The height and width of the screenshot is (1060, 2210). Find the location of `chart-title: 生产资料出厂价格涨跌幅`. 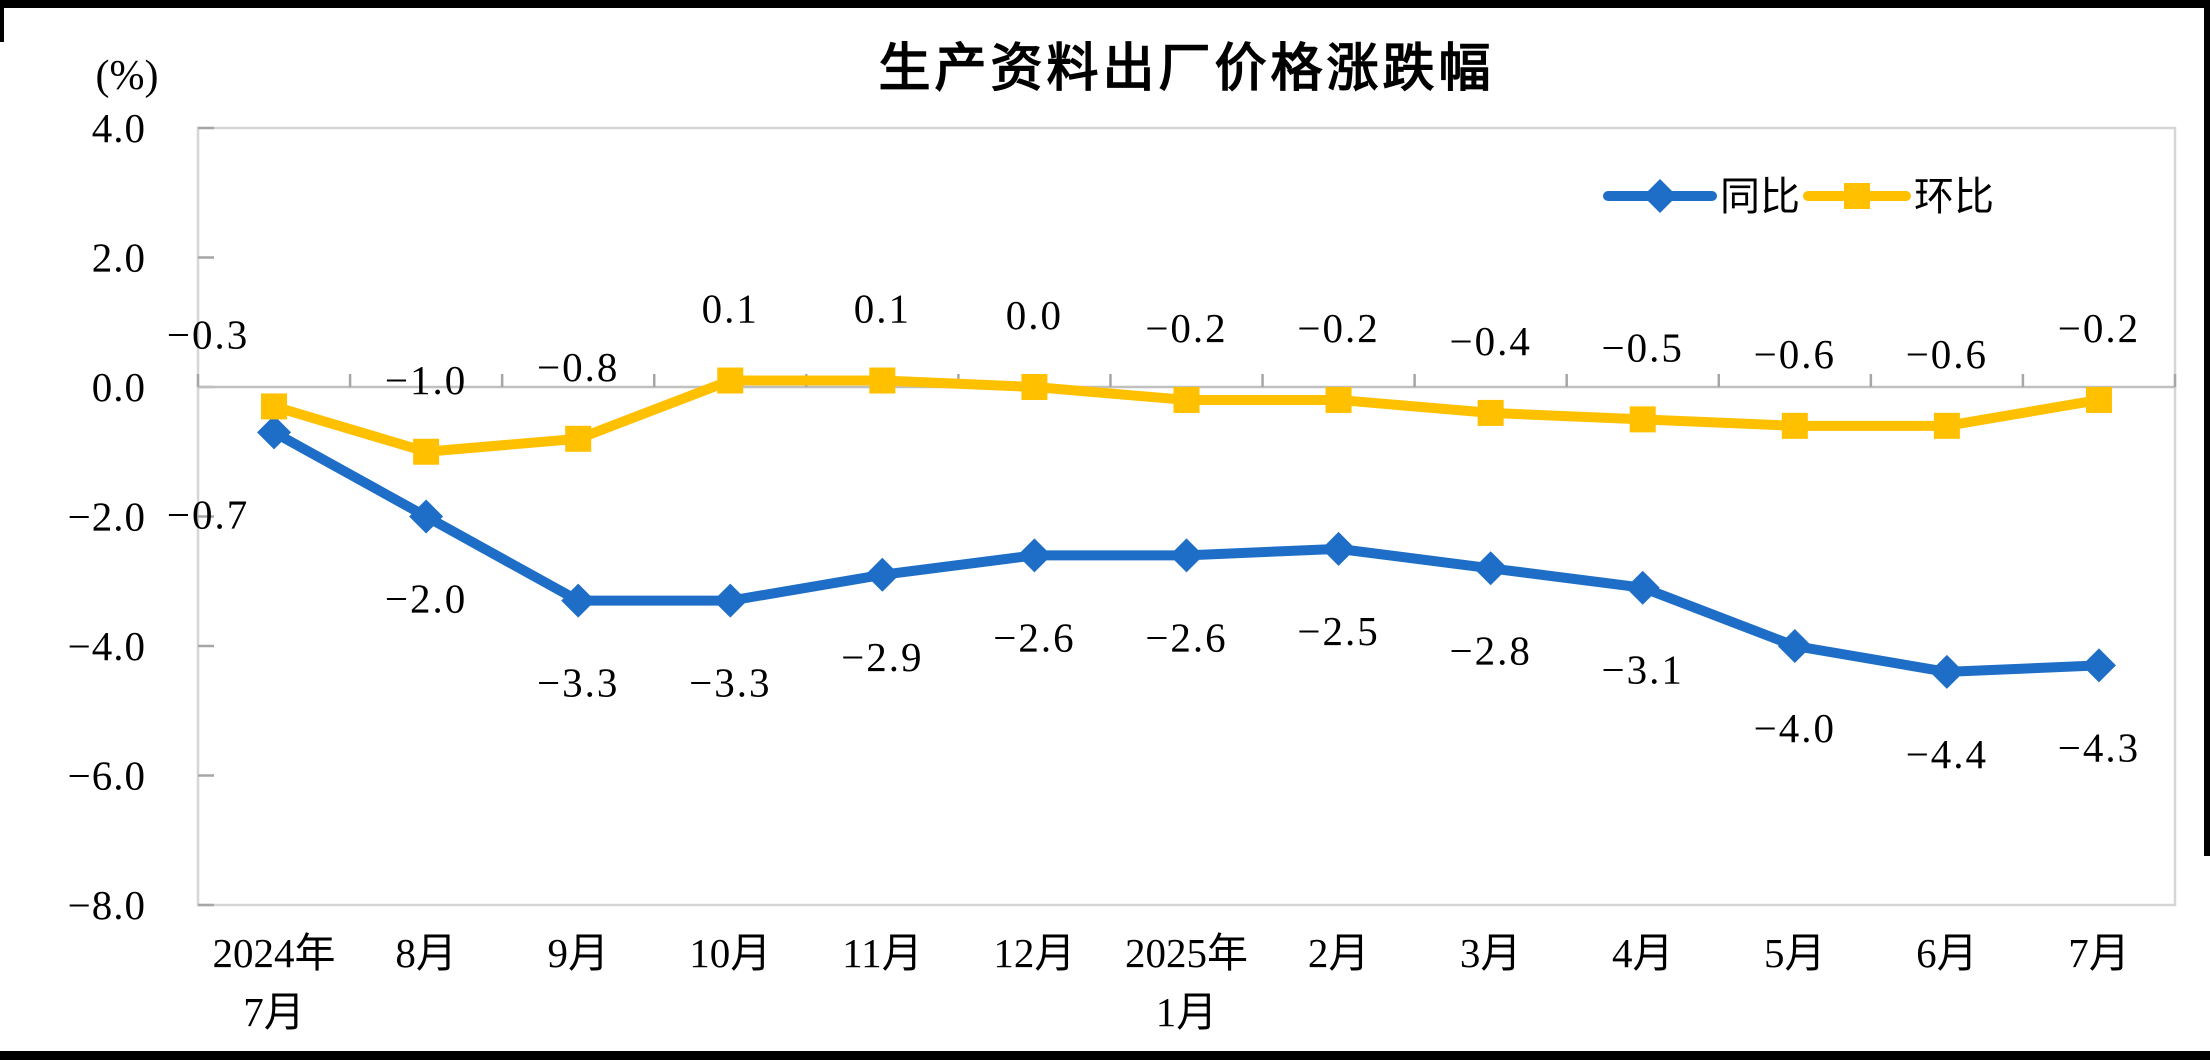

chart-title: 生产资料出厂价格涨跌幅 is located at coordinates (1186, 69).